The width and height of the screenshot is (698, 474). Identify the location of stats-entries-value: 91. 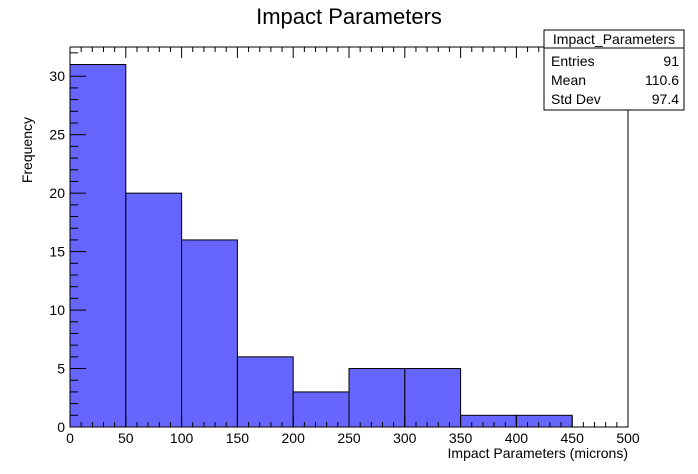
(671, 61).